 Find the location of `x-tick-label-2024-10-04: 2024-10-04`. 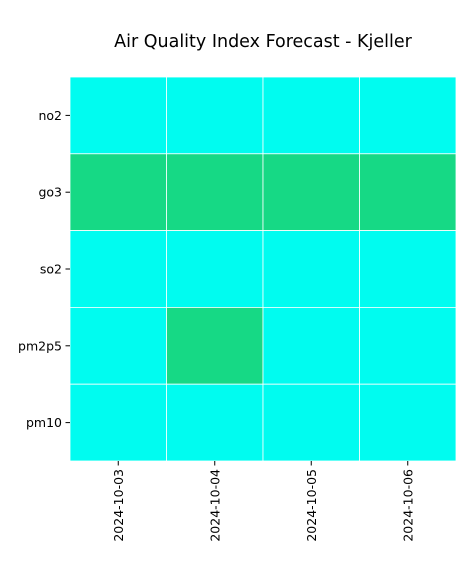

x-tick-label-2024-10-04: 2024-10-04 is located at coordinates (214, 505).